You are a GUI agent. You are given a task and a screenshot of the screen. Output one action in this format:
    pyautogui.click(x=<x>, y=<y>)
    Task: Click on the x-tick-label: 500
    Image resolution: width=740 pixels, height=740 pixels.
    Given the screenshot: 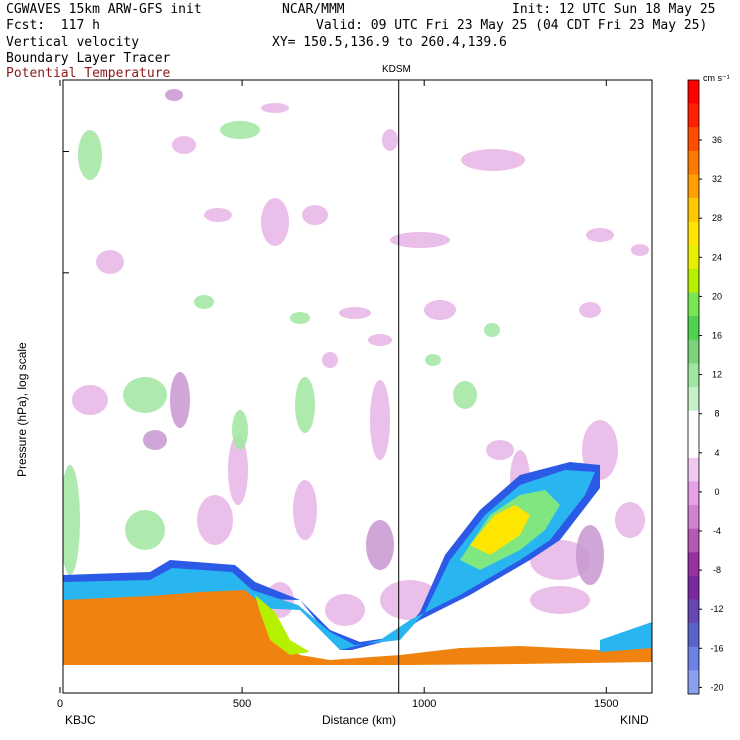 What is the action you would take?
    pyautogui.click(x=242, y=704)
    